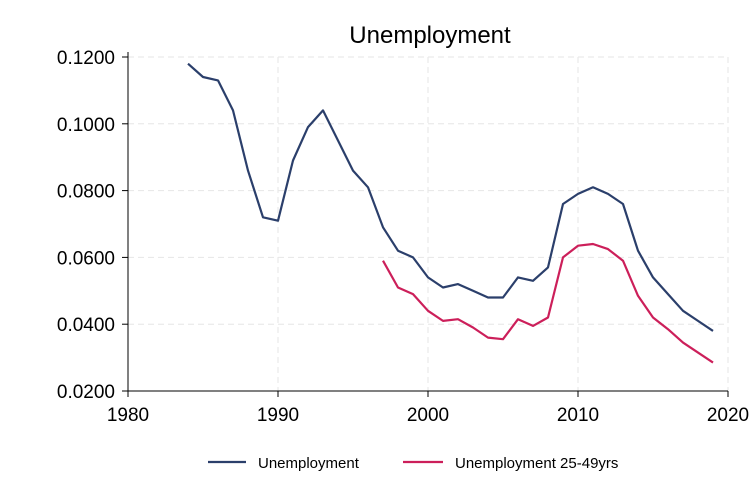 Image resolution: width=753 pixels, height=502 pixels. What do you see at coordinates (86, 325) in the screenshot?
I see `y-tick-label: 0.0400` at bounding box center [86, 325].